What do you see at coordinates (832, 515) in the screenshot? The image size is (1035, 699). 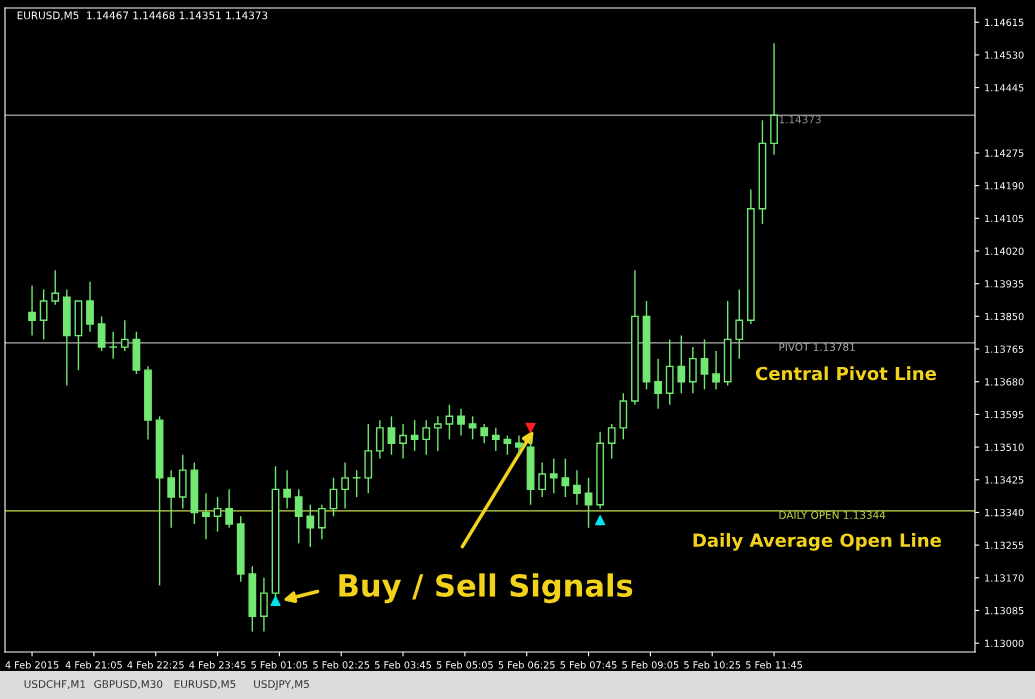 I see `ref-line-label: DAILY OPEN 1.13344` at bounding box center [832, 515].